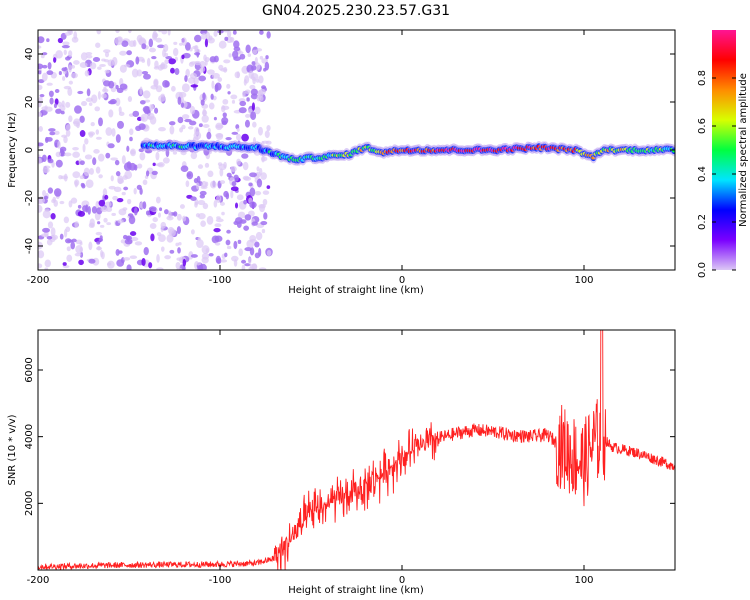 This screenshot has height=600, width=750. What do you see at coordinates (38, 280) in the screenshot?
I see `x-tick-label: -200` at bounding box center [38, 280].